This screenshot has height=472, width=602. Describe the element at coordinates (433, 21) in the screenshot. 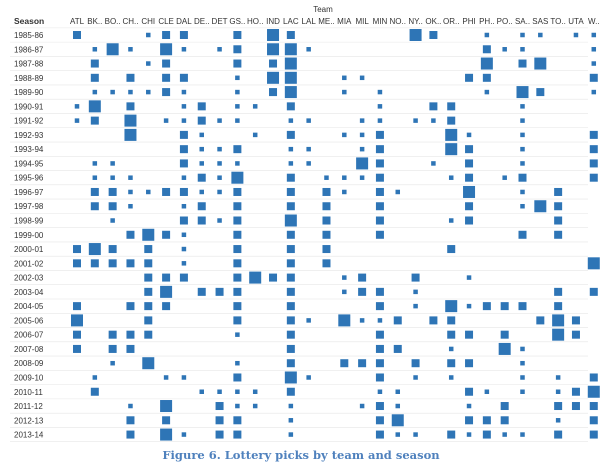

I see `team-label: OK..` at that location.